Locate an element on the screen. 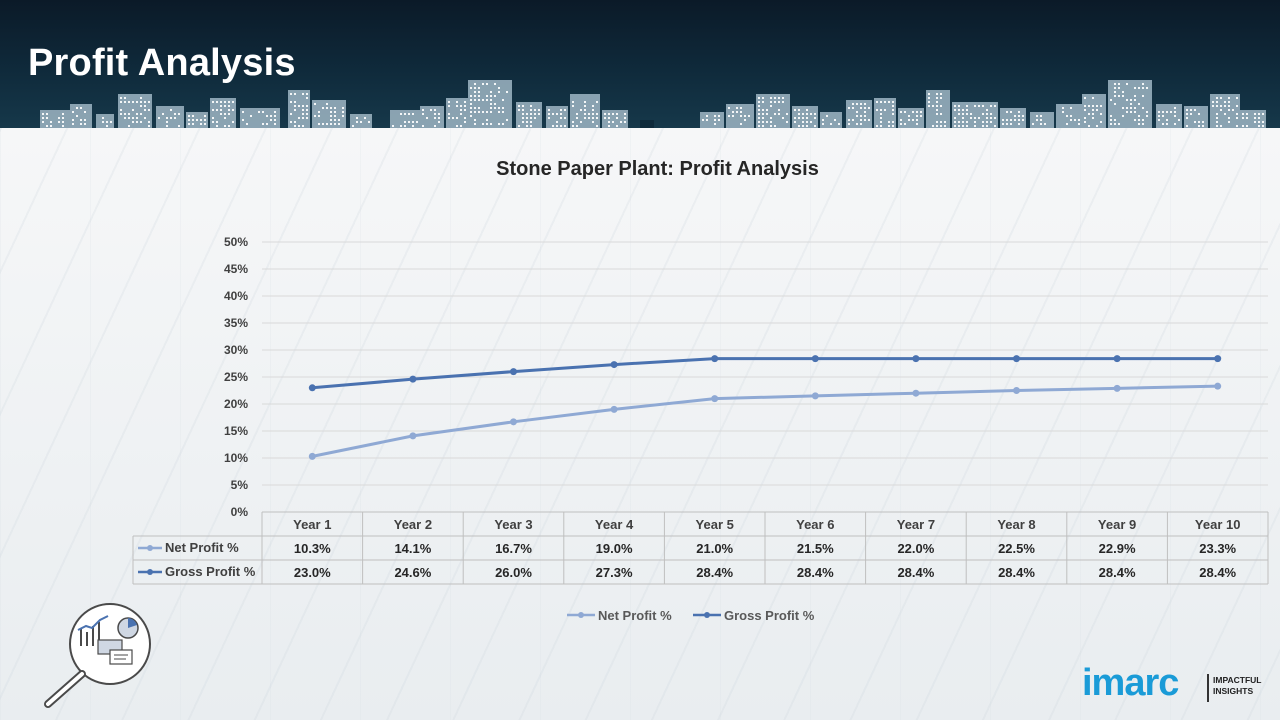 The image size is (1280, 720). y-tick-label: 40% is located at coordinates (236, 296).